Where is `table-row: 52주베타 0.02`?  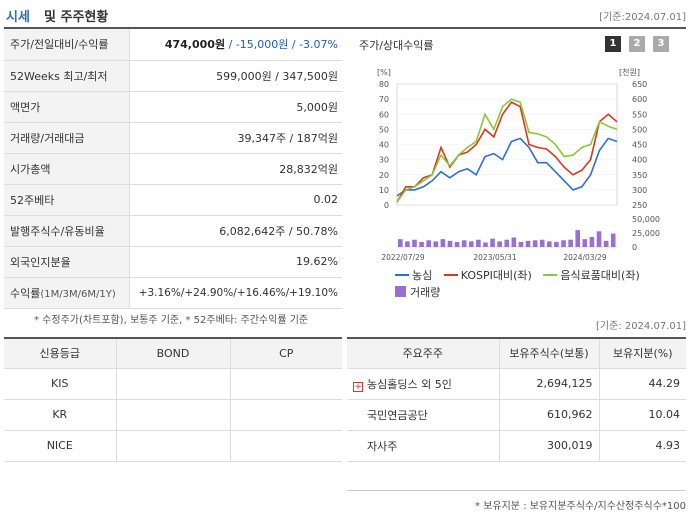
table-row: 52주베타 0.02 is located at coordinates (173, 200).